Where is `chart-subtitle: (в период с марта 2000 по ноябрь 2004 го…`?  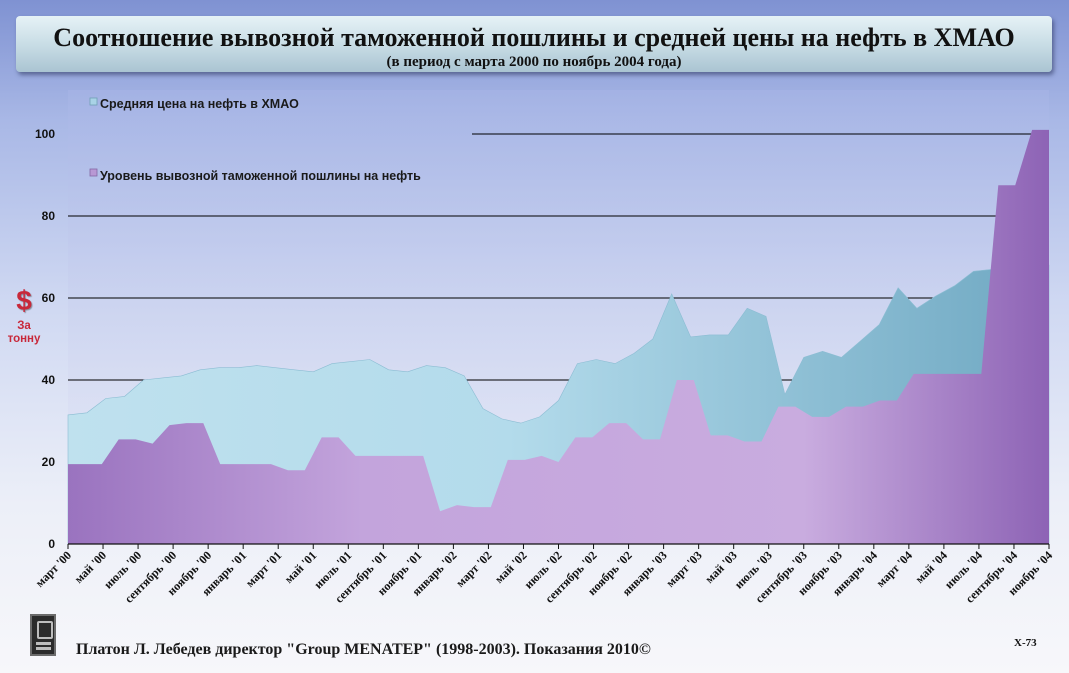
chart-subtitle: (в период с марта 2000 по ноябрь 2004 го… is located at coordinates (534, 62).